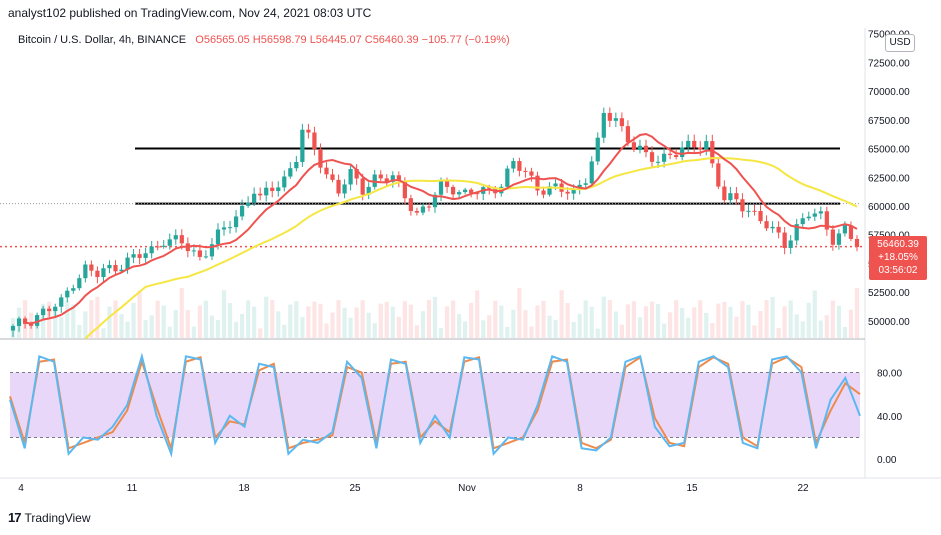  What do you see at coordinates (900, 43) in the screenshot?
I see `currency-badge: USD` at bounding box center [900, 43].